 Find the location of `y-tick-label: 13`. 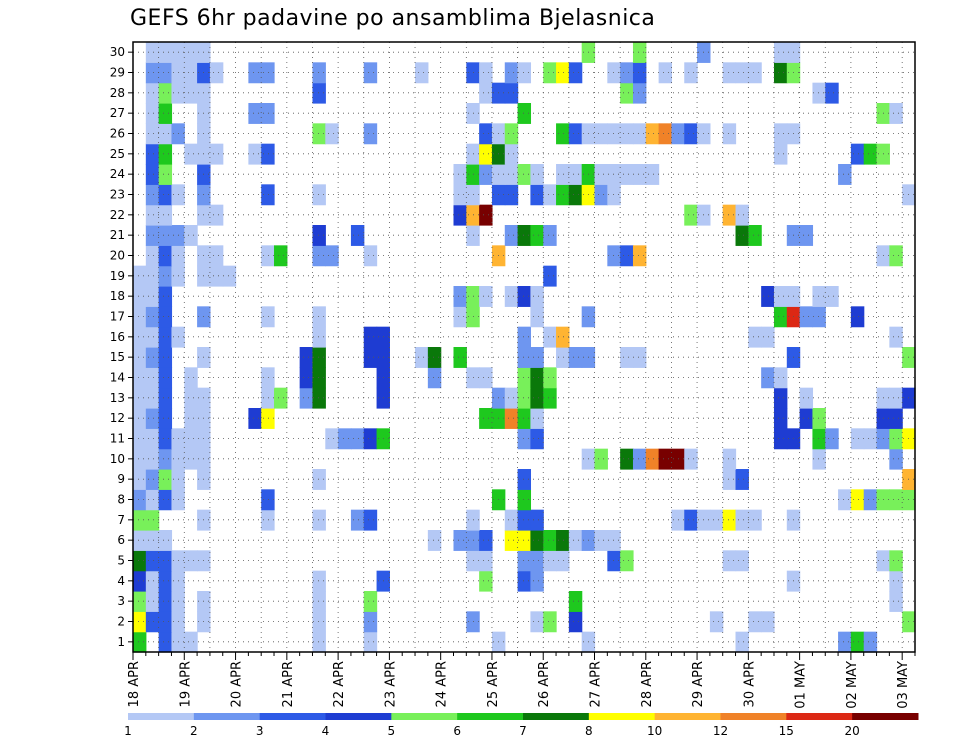

y-tick-label: 13 is located at coordinates (117, 398).